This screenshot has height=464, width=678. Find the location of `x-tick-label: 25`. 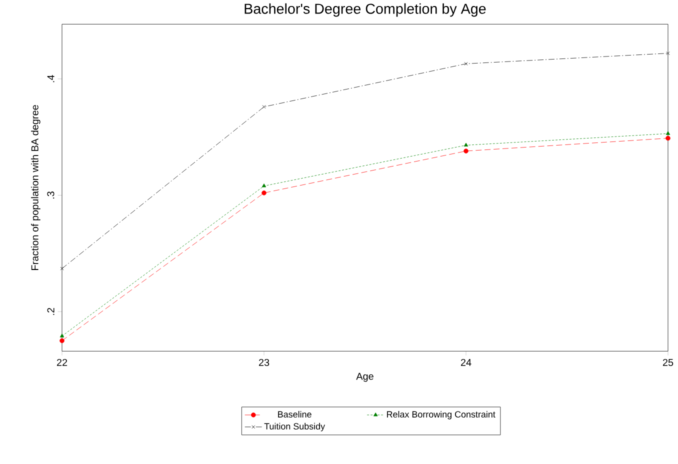

x-tick-label: 25 is located at coordinates (668, 362).